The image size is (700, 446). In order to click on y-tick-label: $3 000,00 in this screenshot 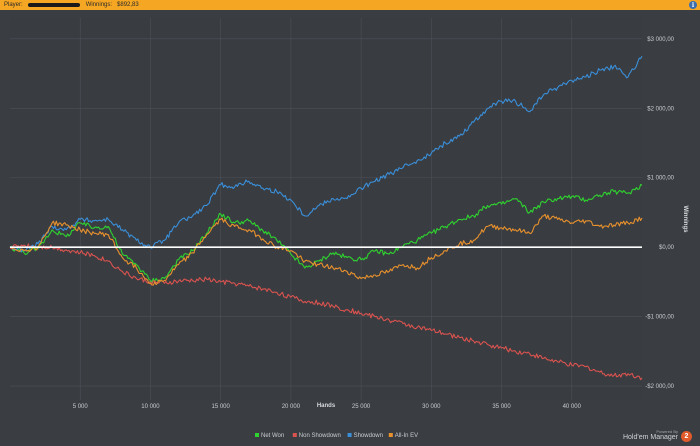, I will do `click(660, 40)`.